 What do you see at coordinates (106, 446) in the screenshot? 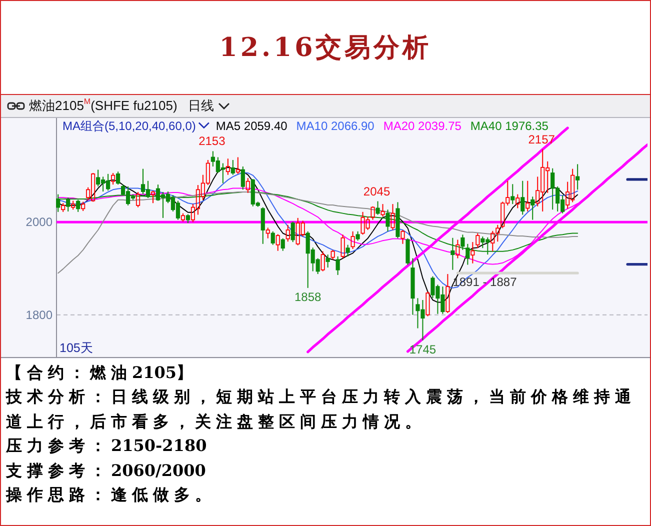
I see `text: 压力参考：2150-2180` at bounding box center [106, 446].